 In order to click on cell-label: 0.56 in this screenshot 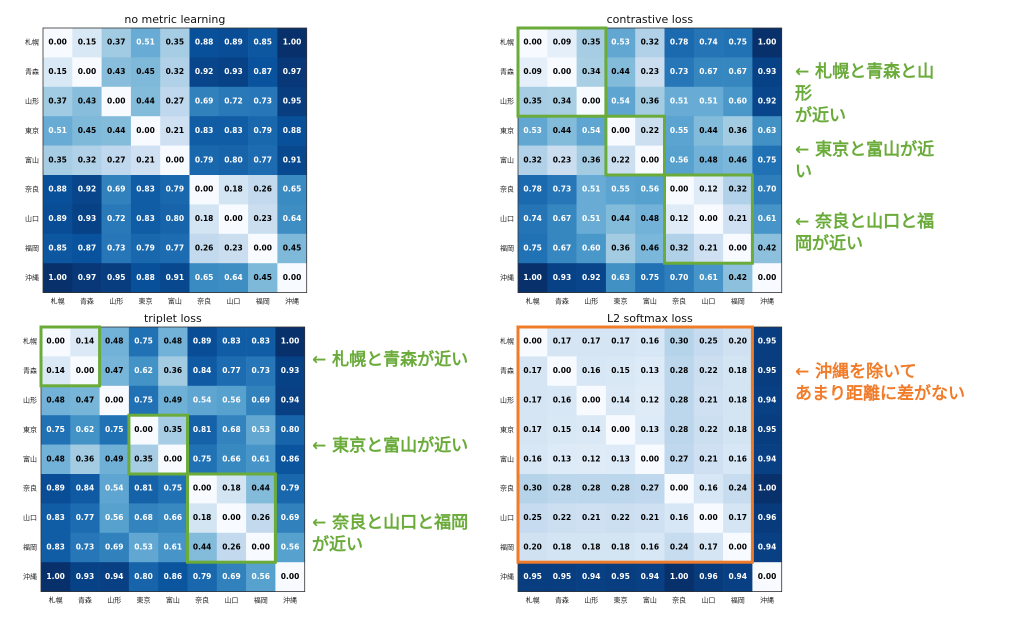, I will do `click(679, 159)`.